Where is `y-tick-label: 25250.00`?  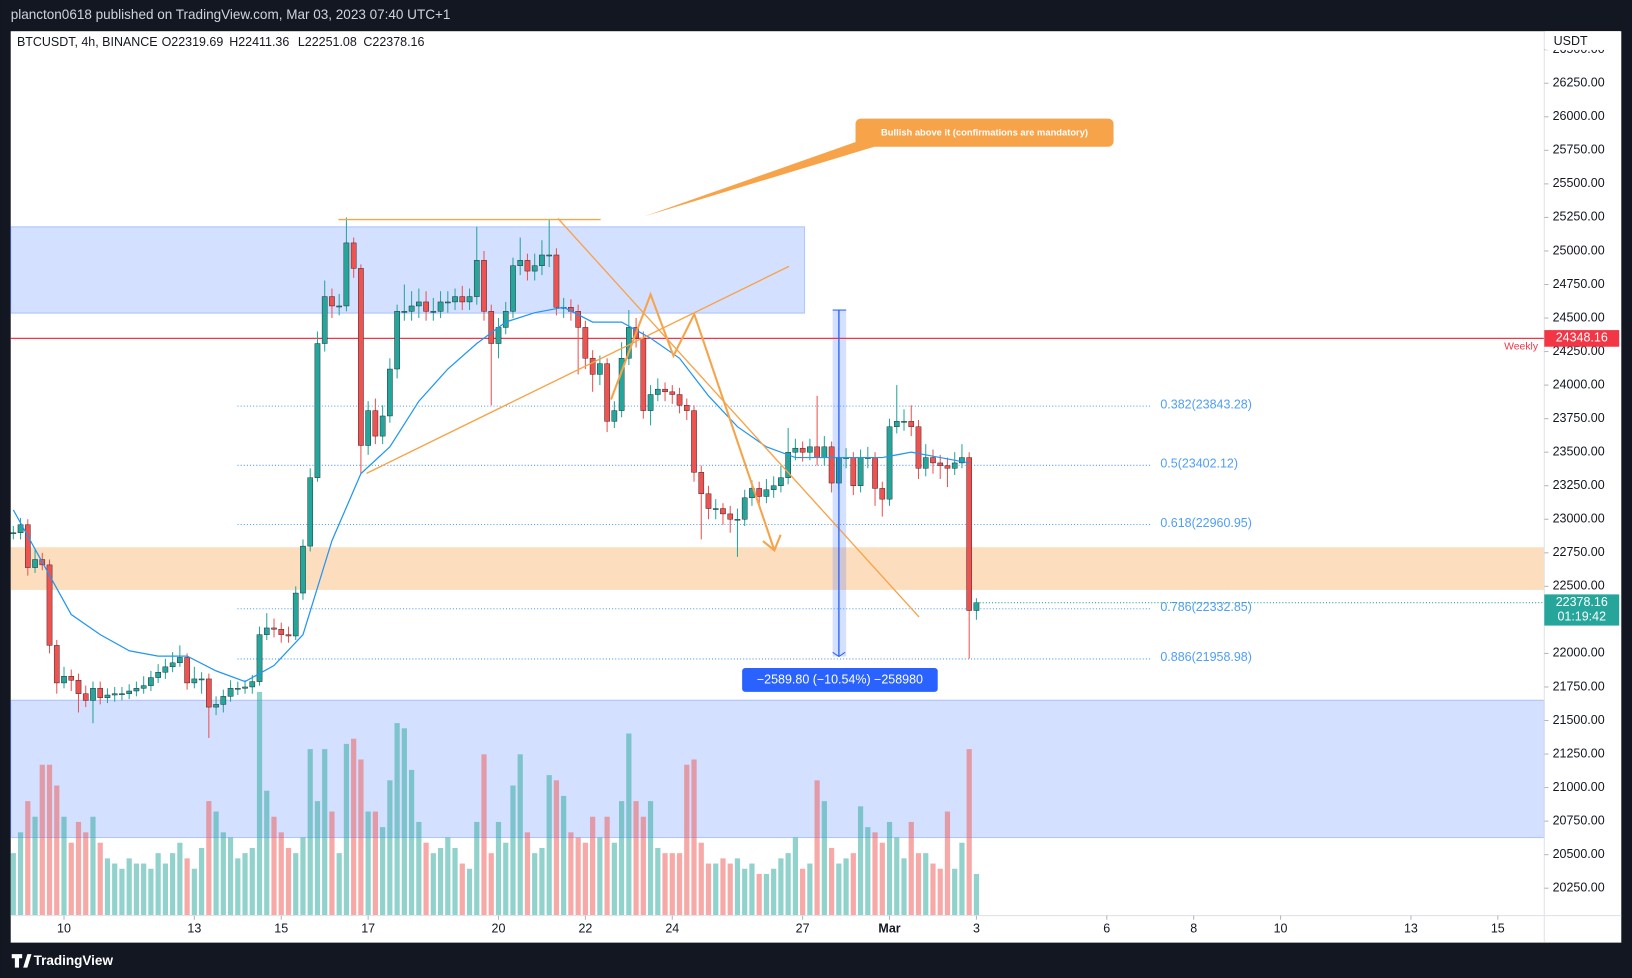
y-tick-label: 25250.00 is located at coordinates (1579, 217).